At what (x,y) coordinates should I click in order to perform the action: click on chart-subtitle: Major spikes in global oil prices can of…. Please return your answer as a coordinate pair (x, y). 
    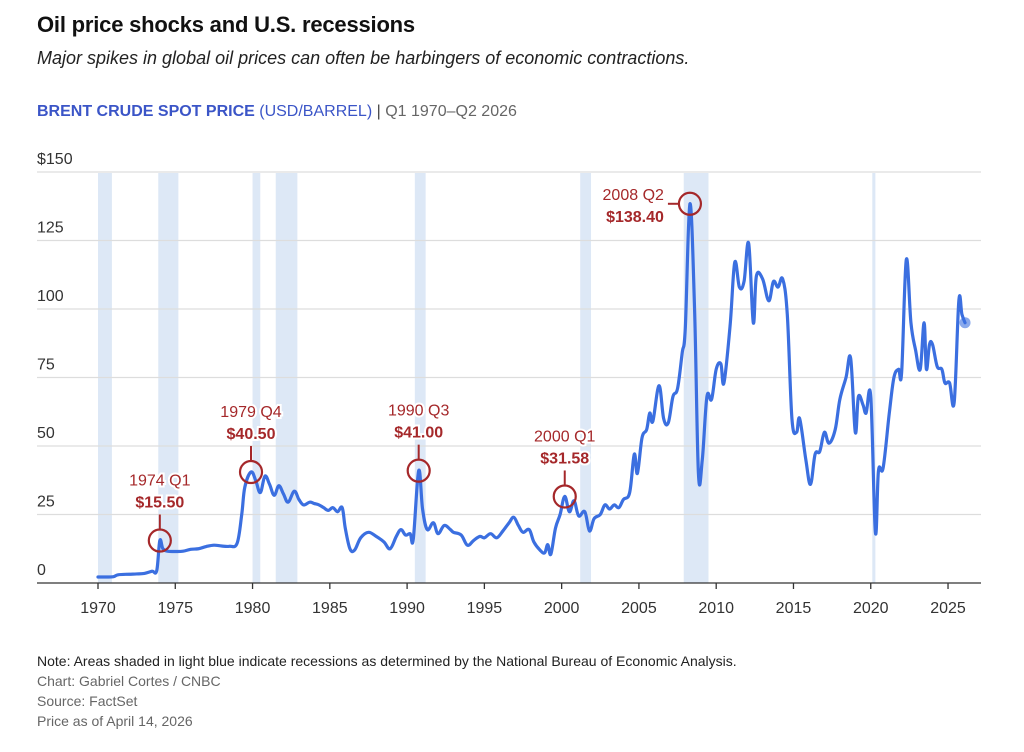
    Looking at the image, I should click on (363, 58).